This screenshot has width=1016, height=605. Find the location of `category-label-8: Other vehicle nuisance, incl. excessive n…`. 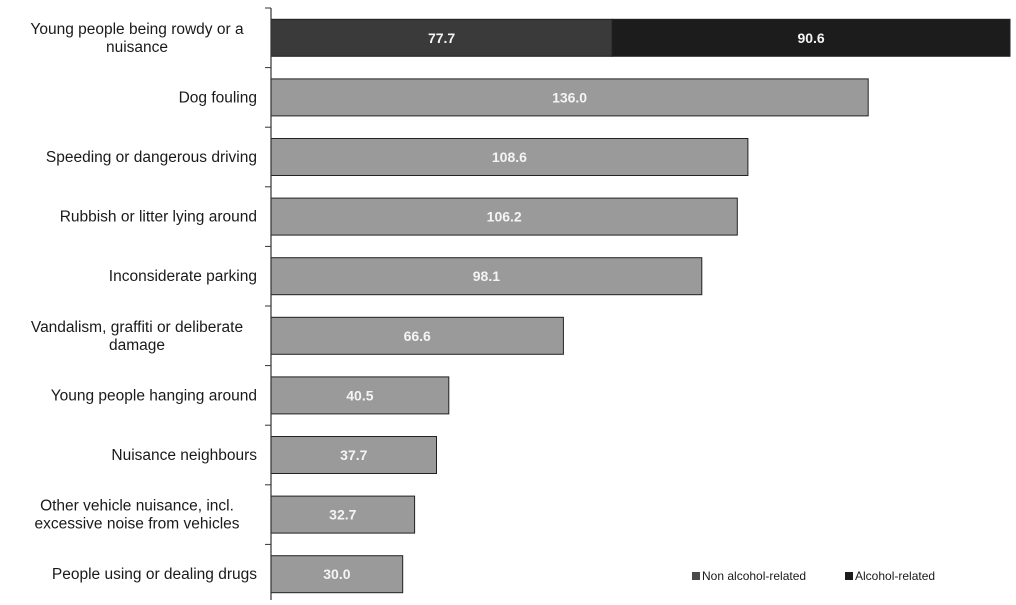

category-label-8: Other vehicle nuisance, incl. excessive n… is located at coordinates (136, 515).